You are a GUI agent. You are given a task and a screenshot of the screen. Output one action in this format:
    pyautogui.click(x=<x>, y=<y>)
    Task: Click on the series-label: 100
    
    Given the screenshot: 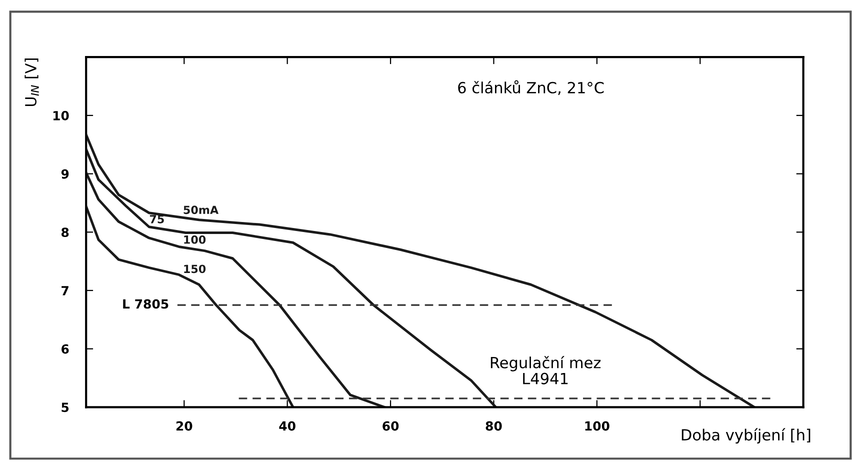 What is the action you would take?
    pyautogui.click(x=195, y=239)
    